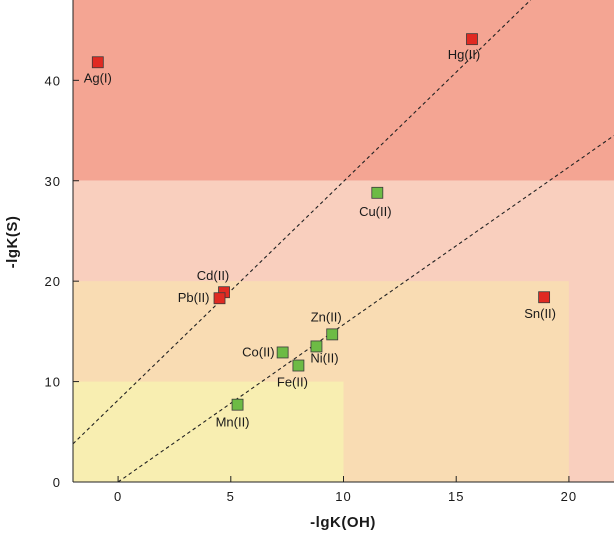 Image resolution: width=614 pixels, height=535 pixels. I want to click on x-tick-label: 20, so click(569, 496).